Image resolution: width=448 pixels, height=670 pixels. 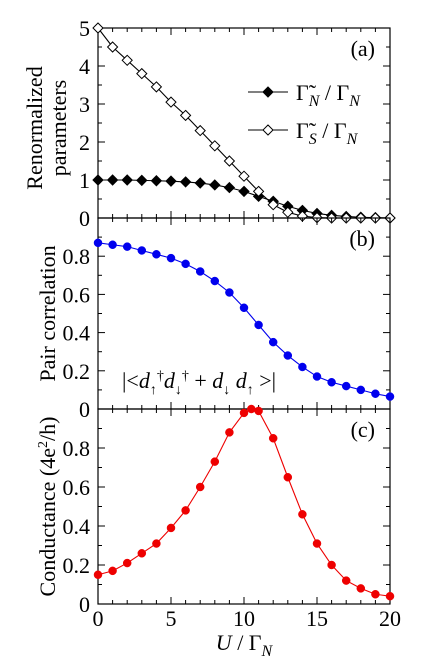 What do you see at coordinates (171, 618) in the screenshot?
I see `x-tick-label: 5` at bounding box center [171, 618].